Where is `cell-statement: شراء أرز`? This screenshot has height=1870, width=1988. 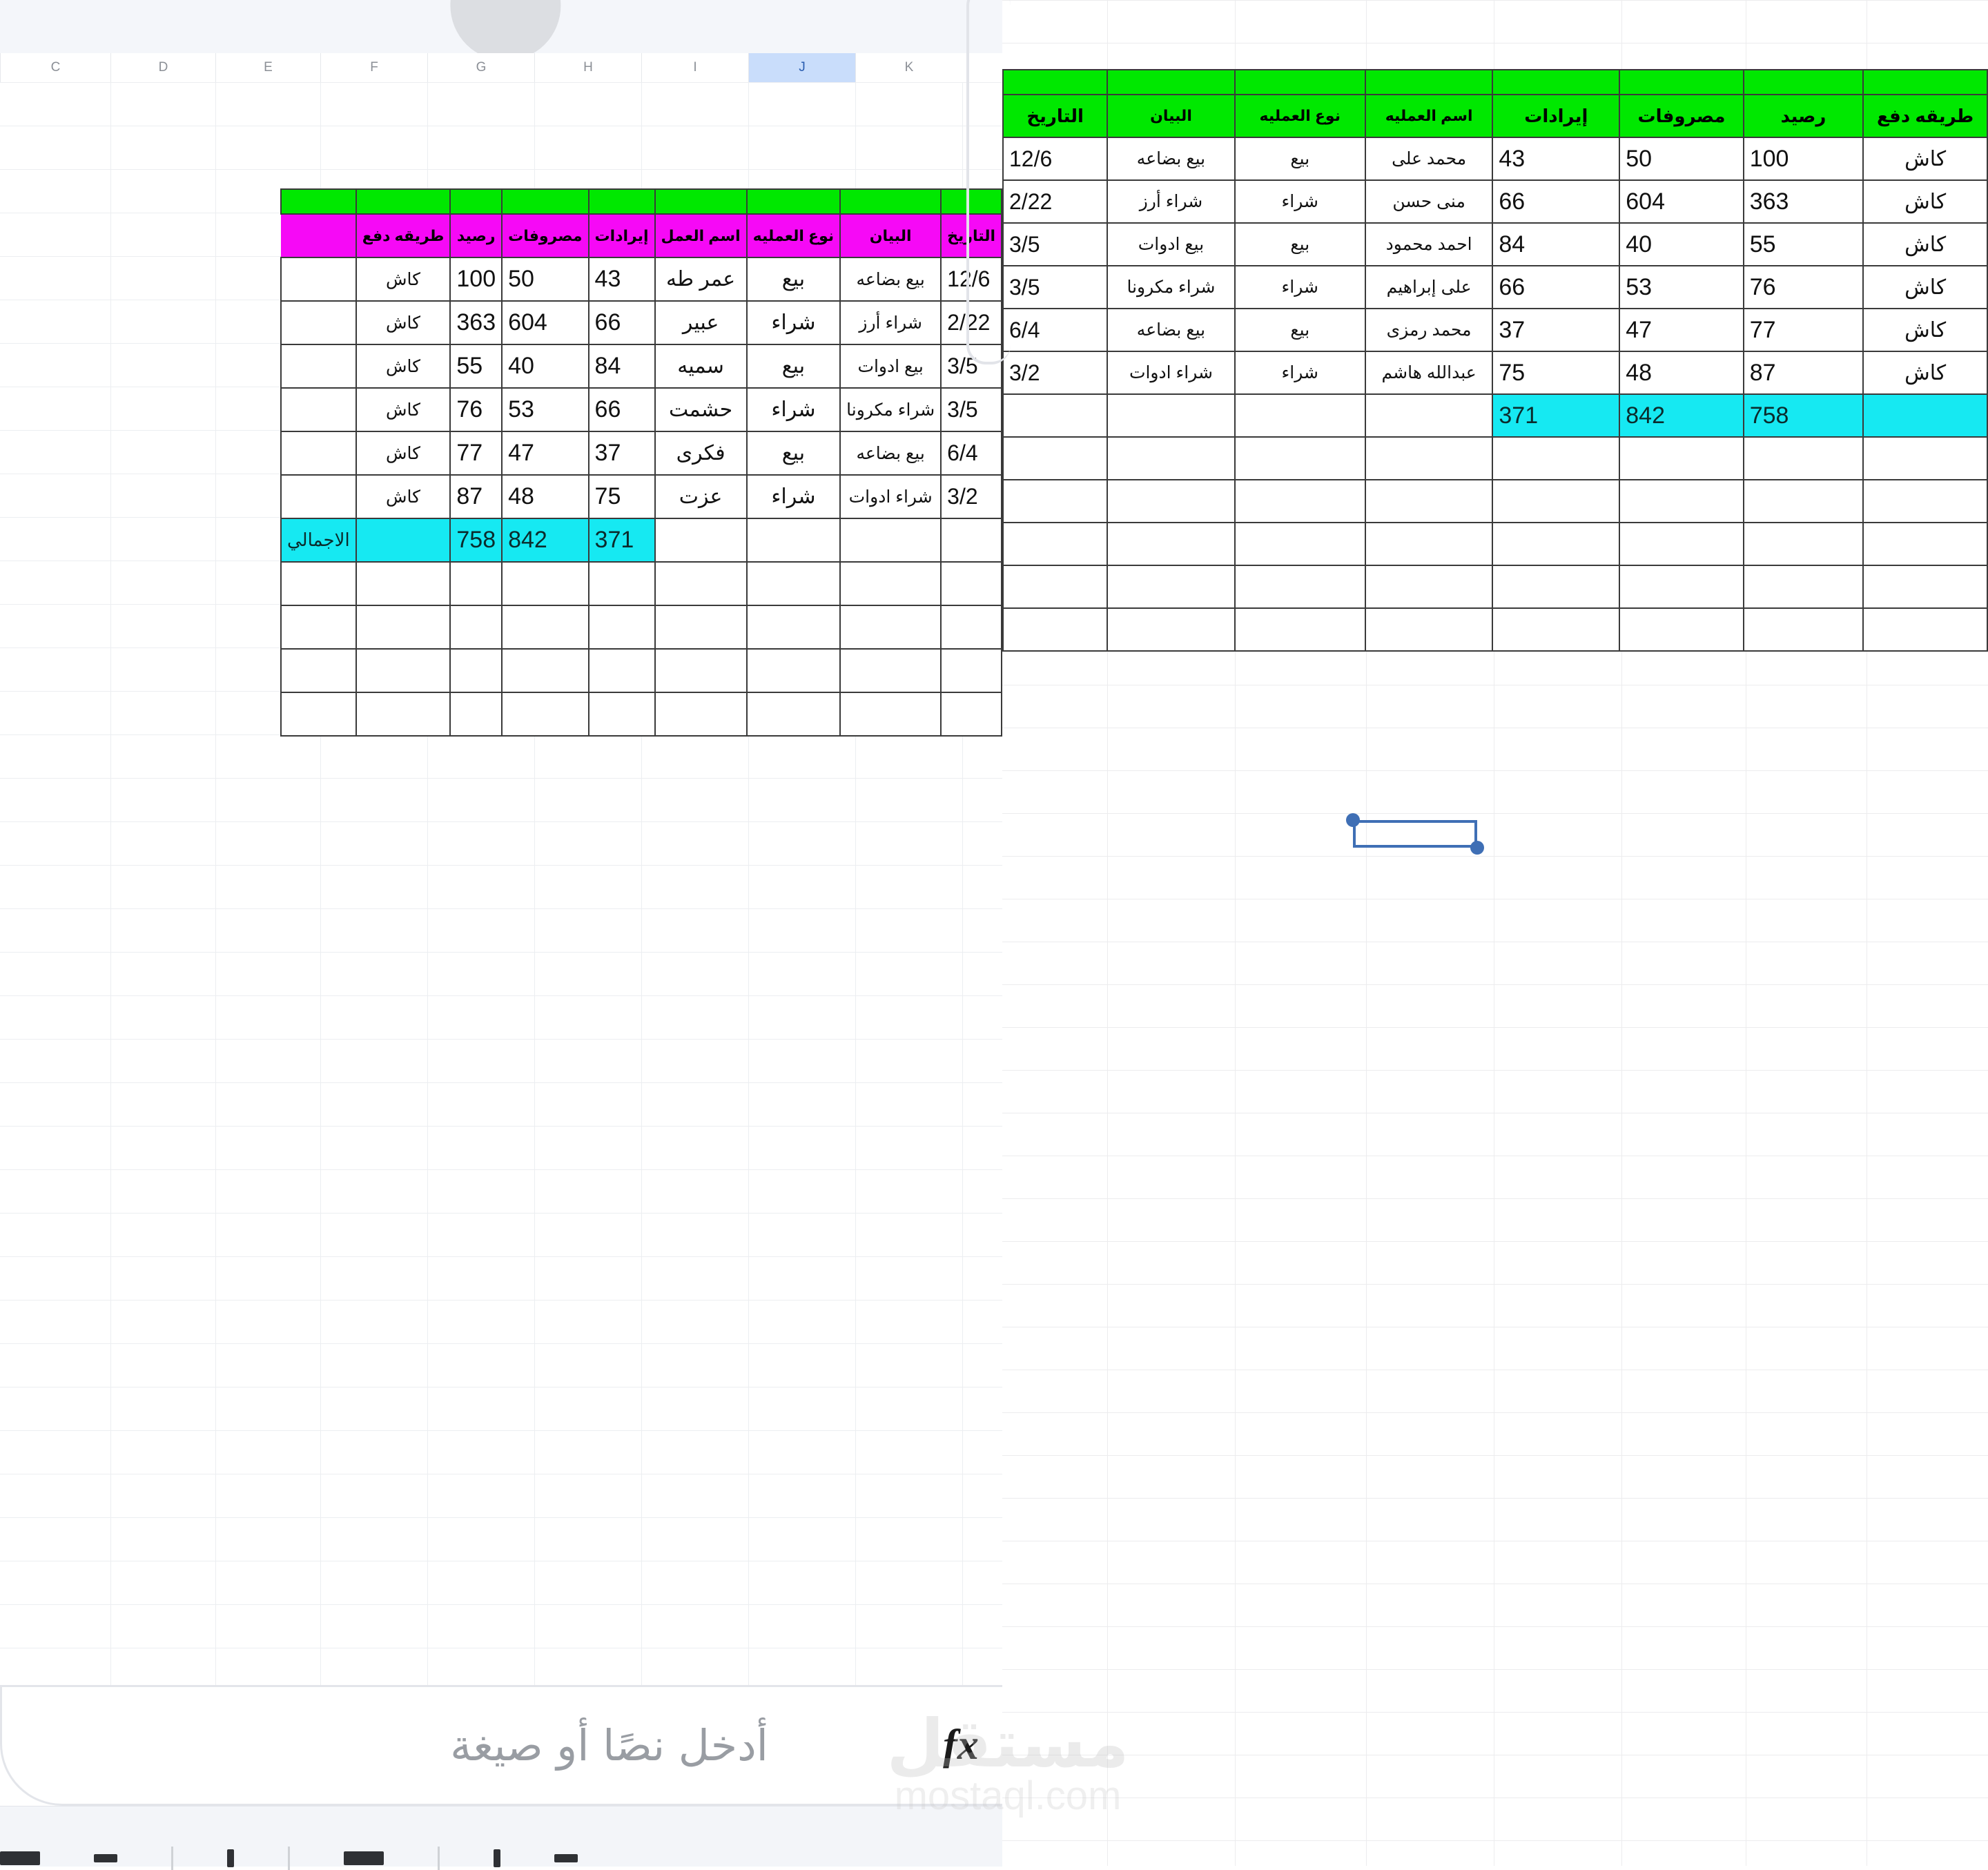 cell-statement: شراء أرز is located at coordinates (1171, 202).